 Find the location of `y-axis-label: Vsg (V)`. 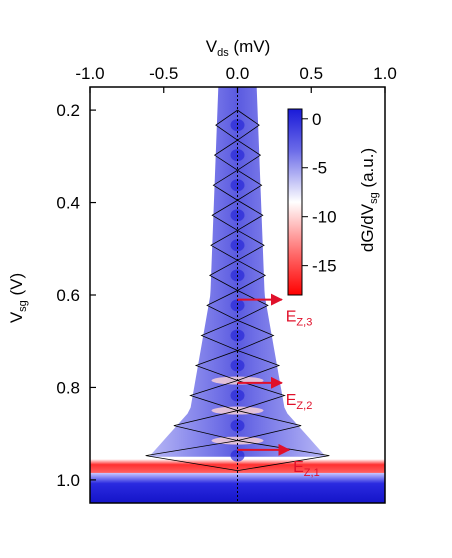

y-axis-label: Vsg (V) is located at coordinates (18, 298).